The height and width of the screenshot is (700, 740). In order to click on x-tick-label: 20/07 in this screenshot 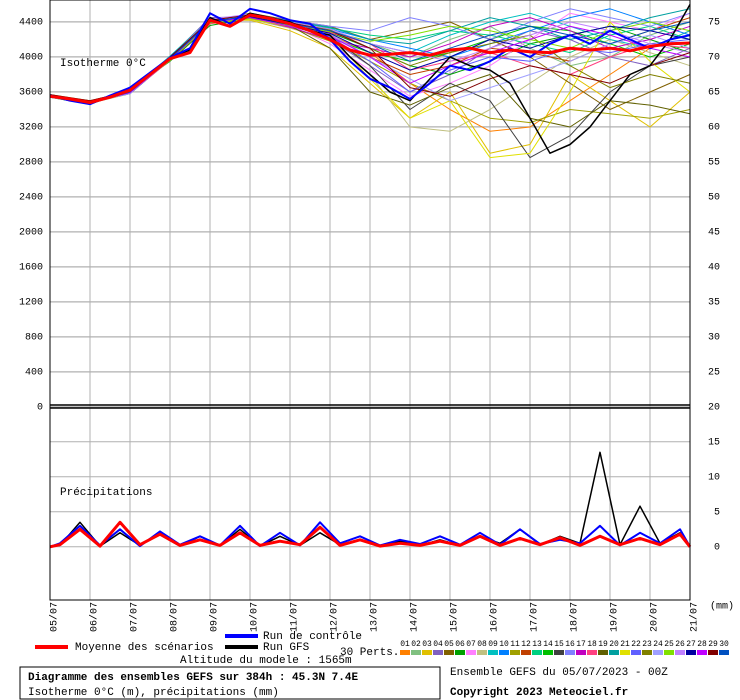, I will do `click(655, 617)`.